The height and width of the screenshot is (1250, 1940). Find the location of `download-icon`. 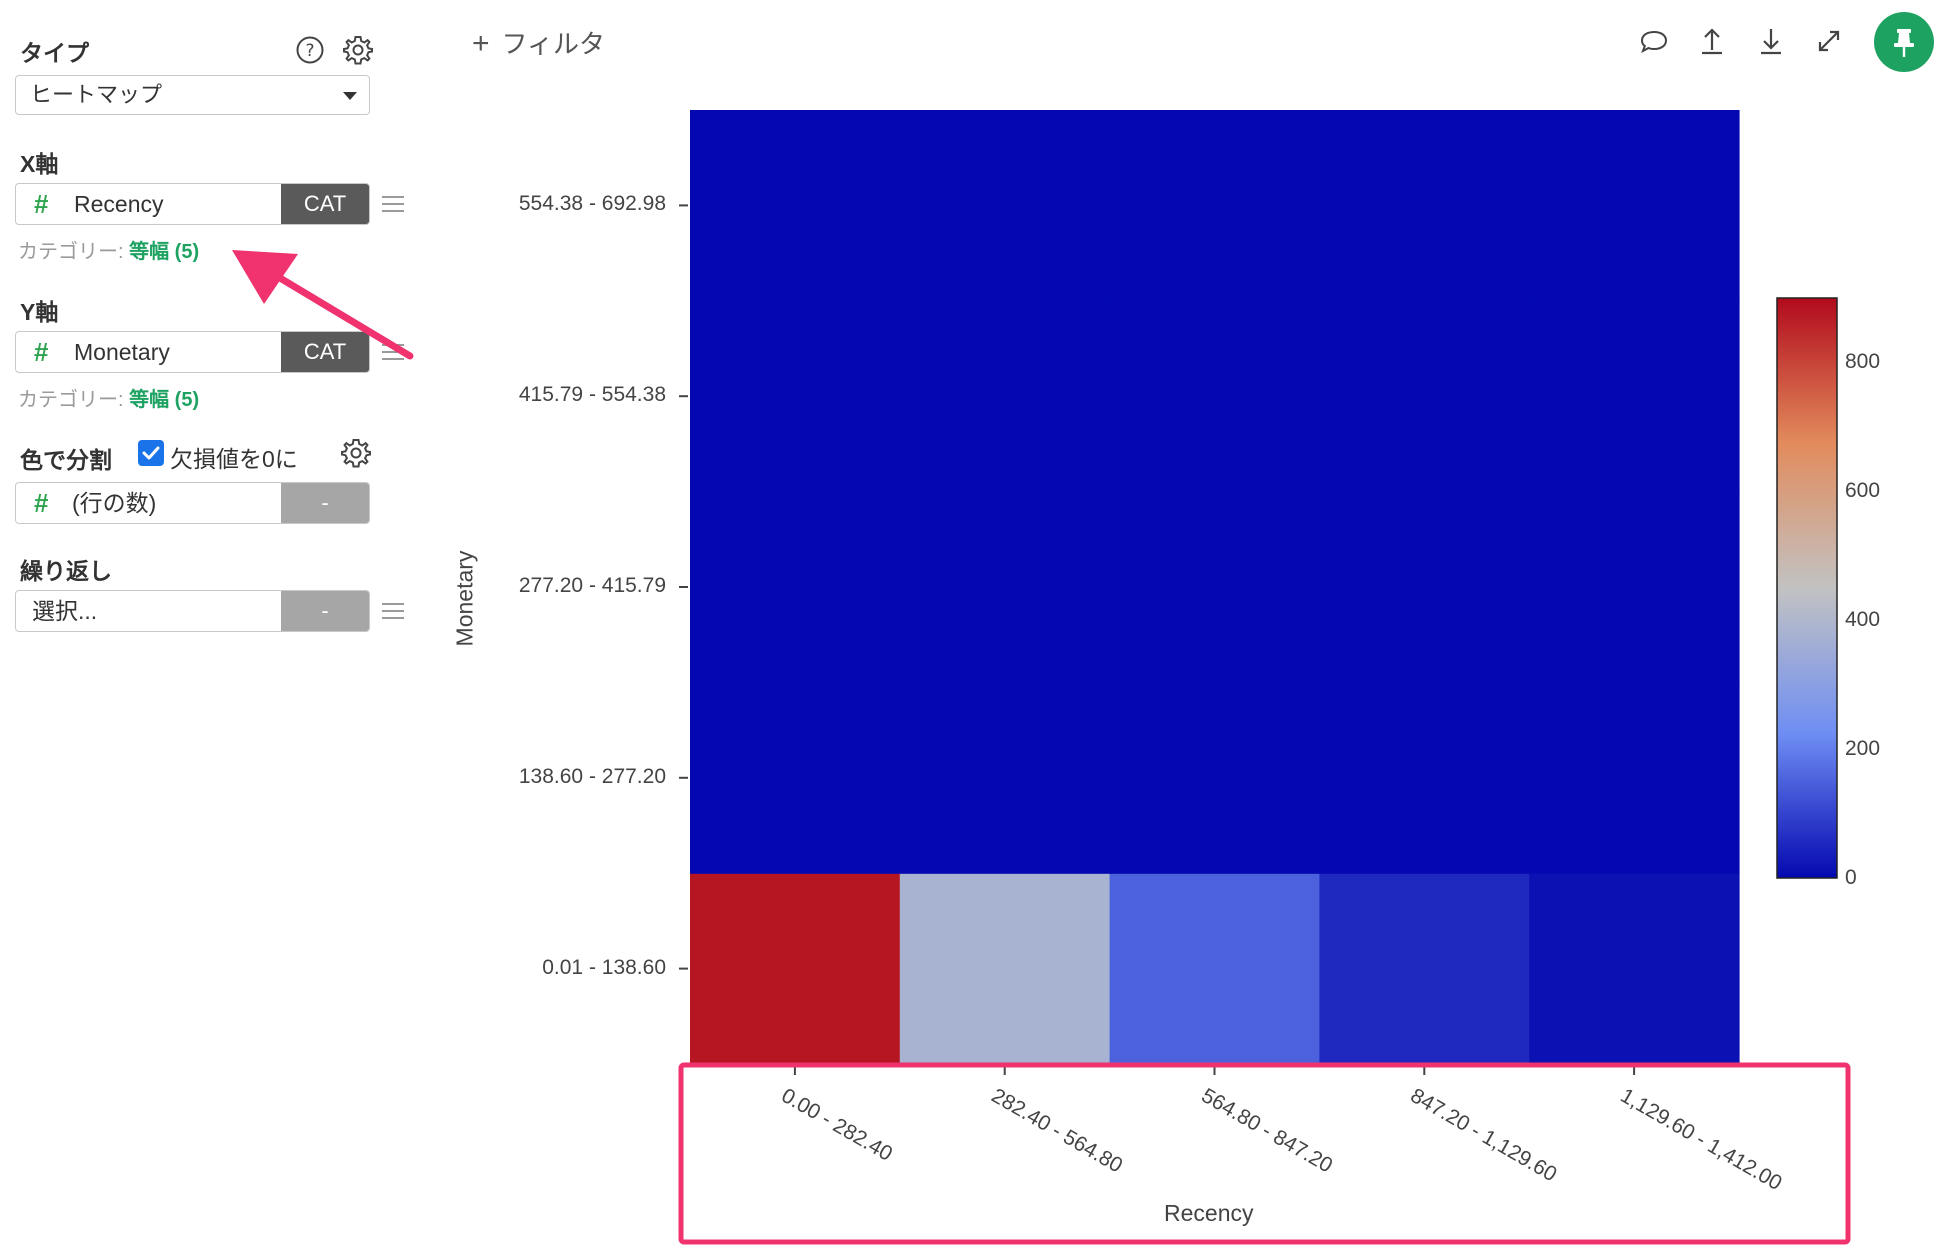

download-icon is located at coordinates (1771, 41).